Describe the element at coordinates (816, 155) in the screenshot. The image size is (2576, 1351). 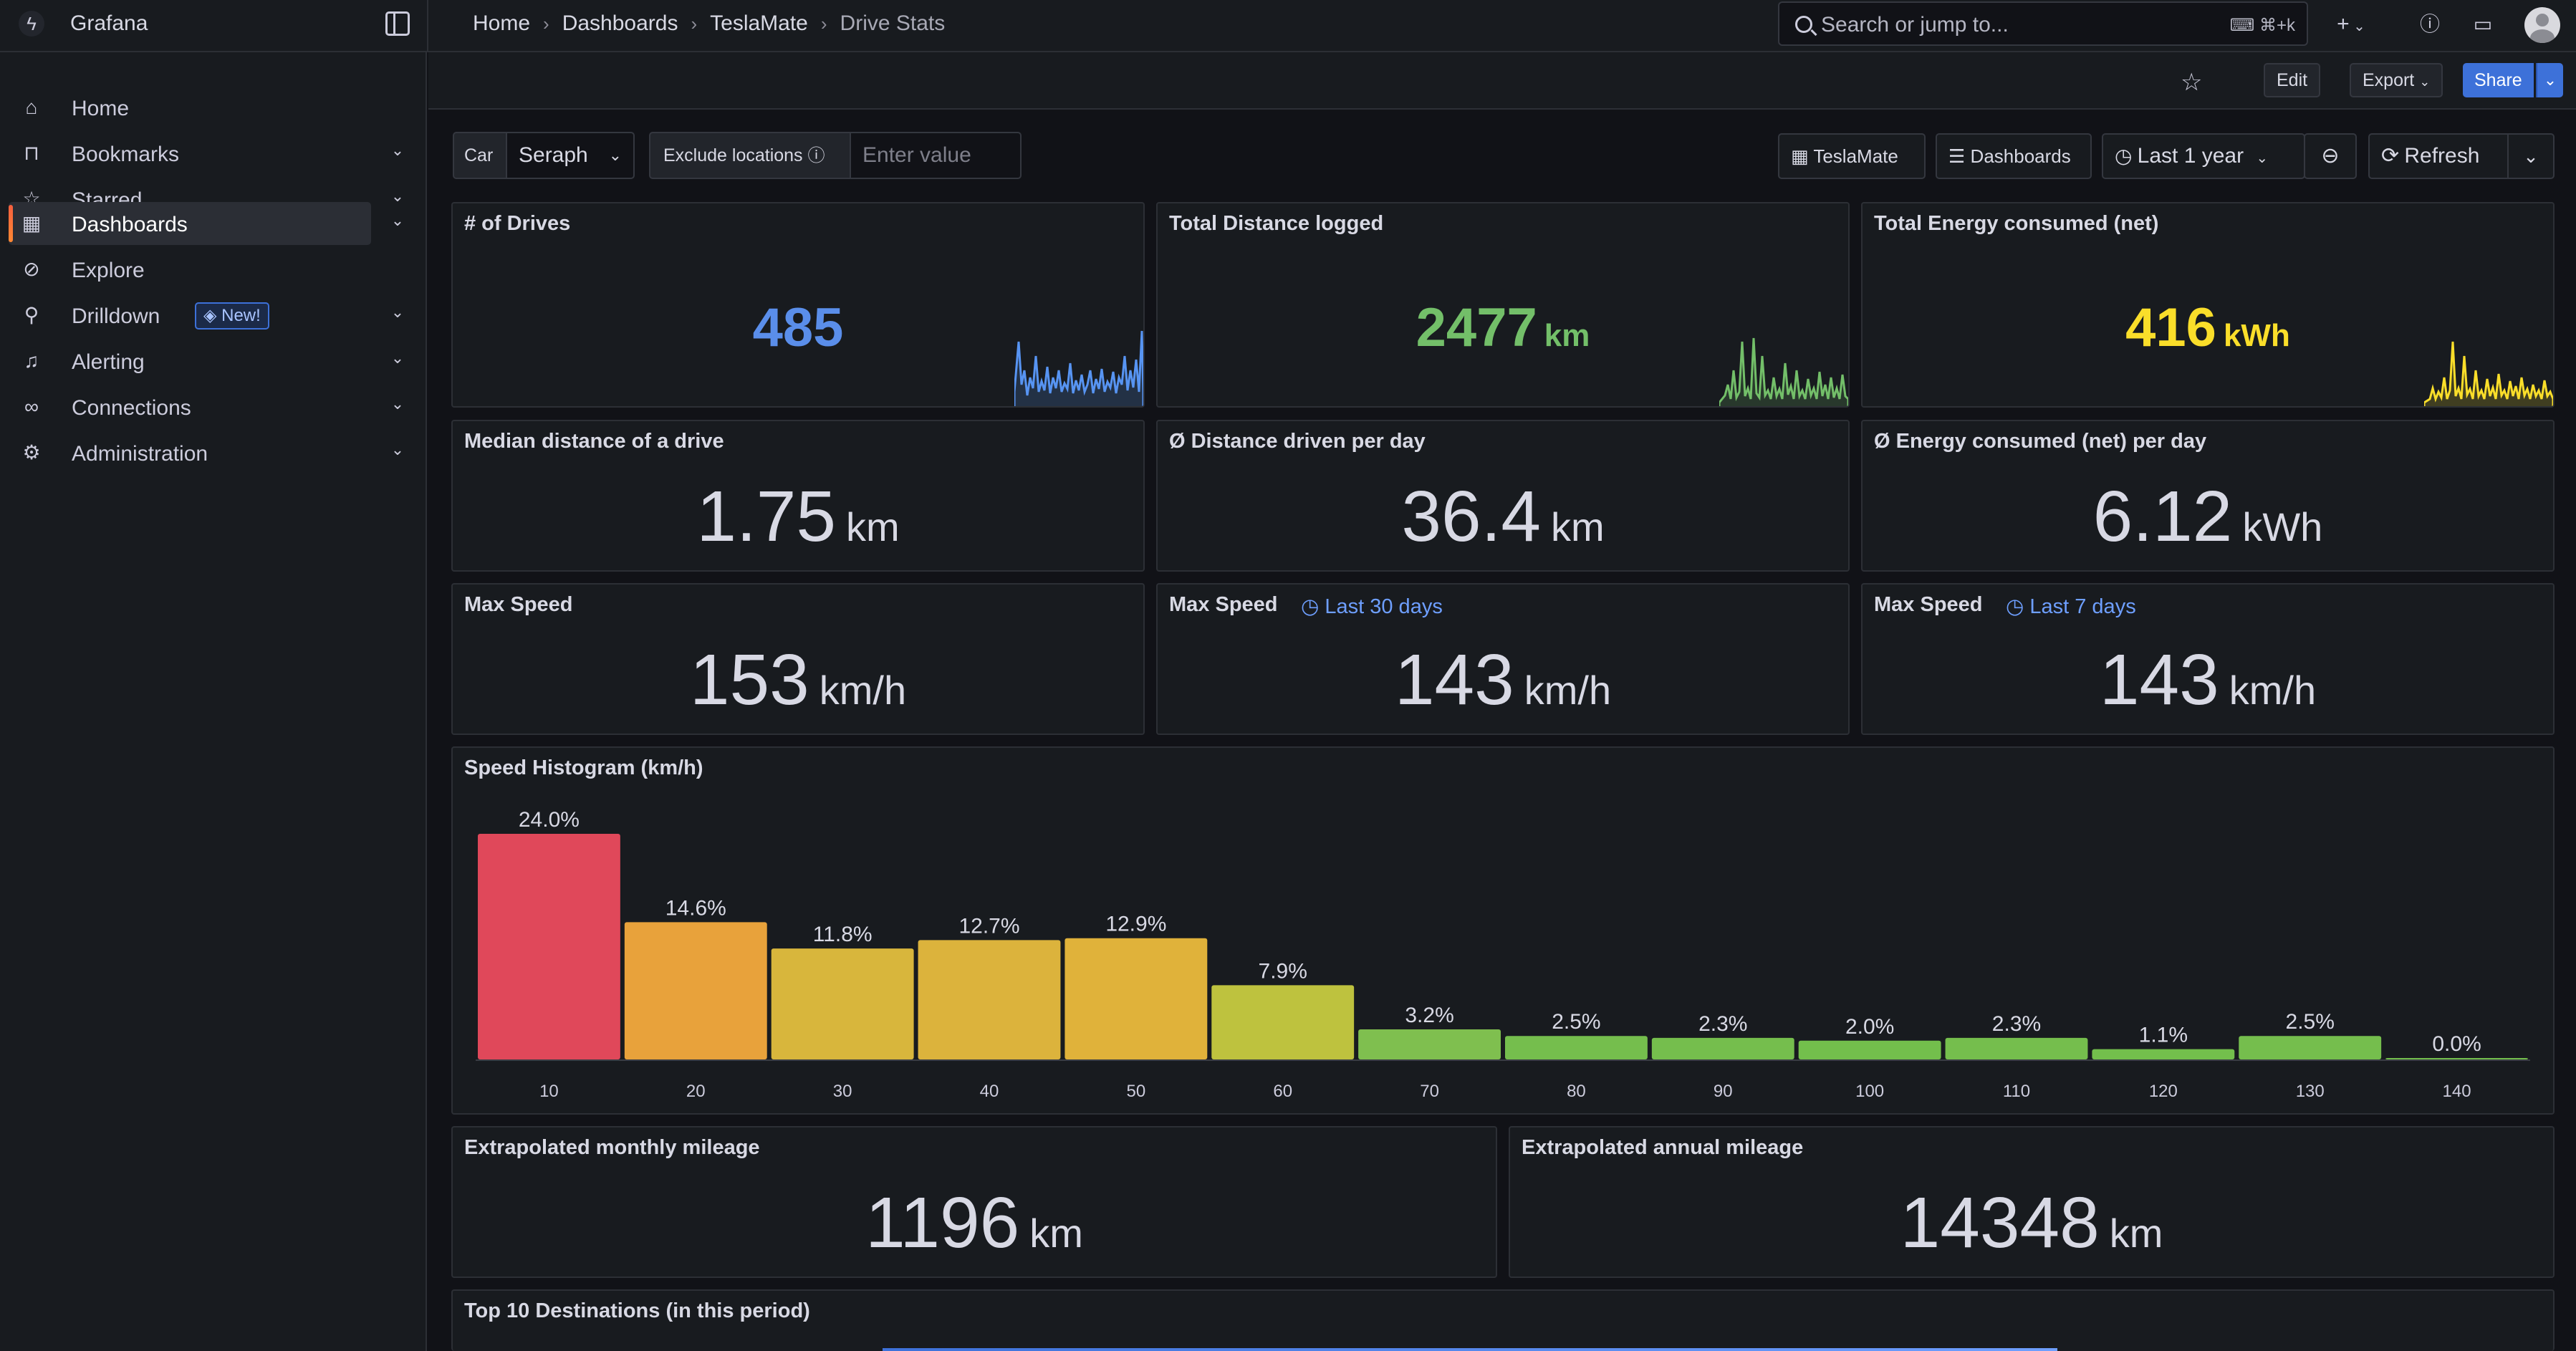
I see `info-icon: ⓘ` at that location.